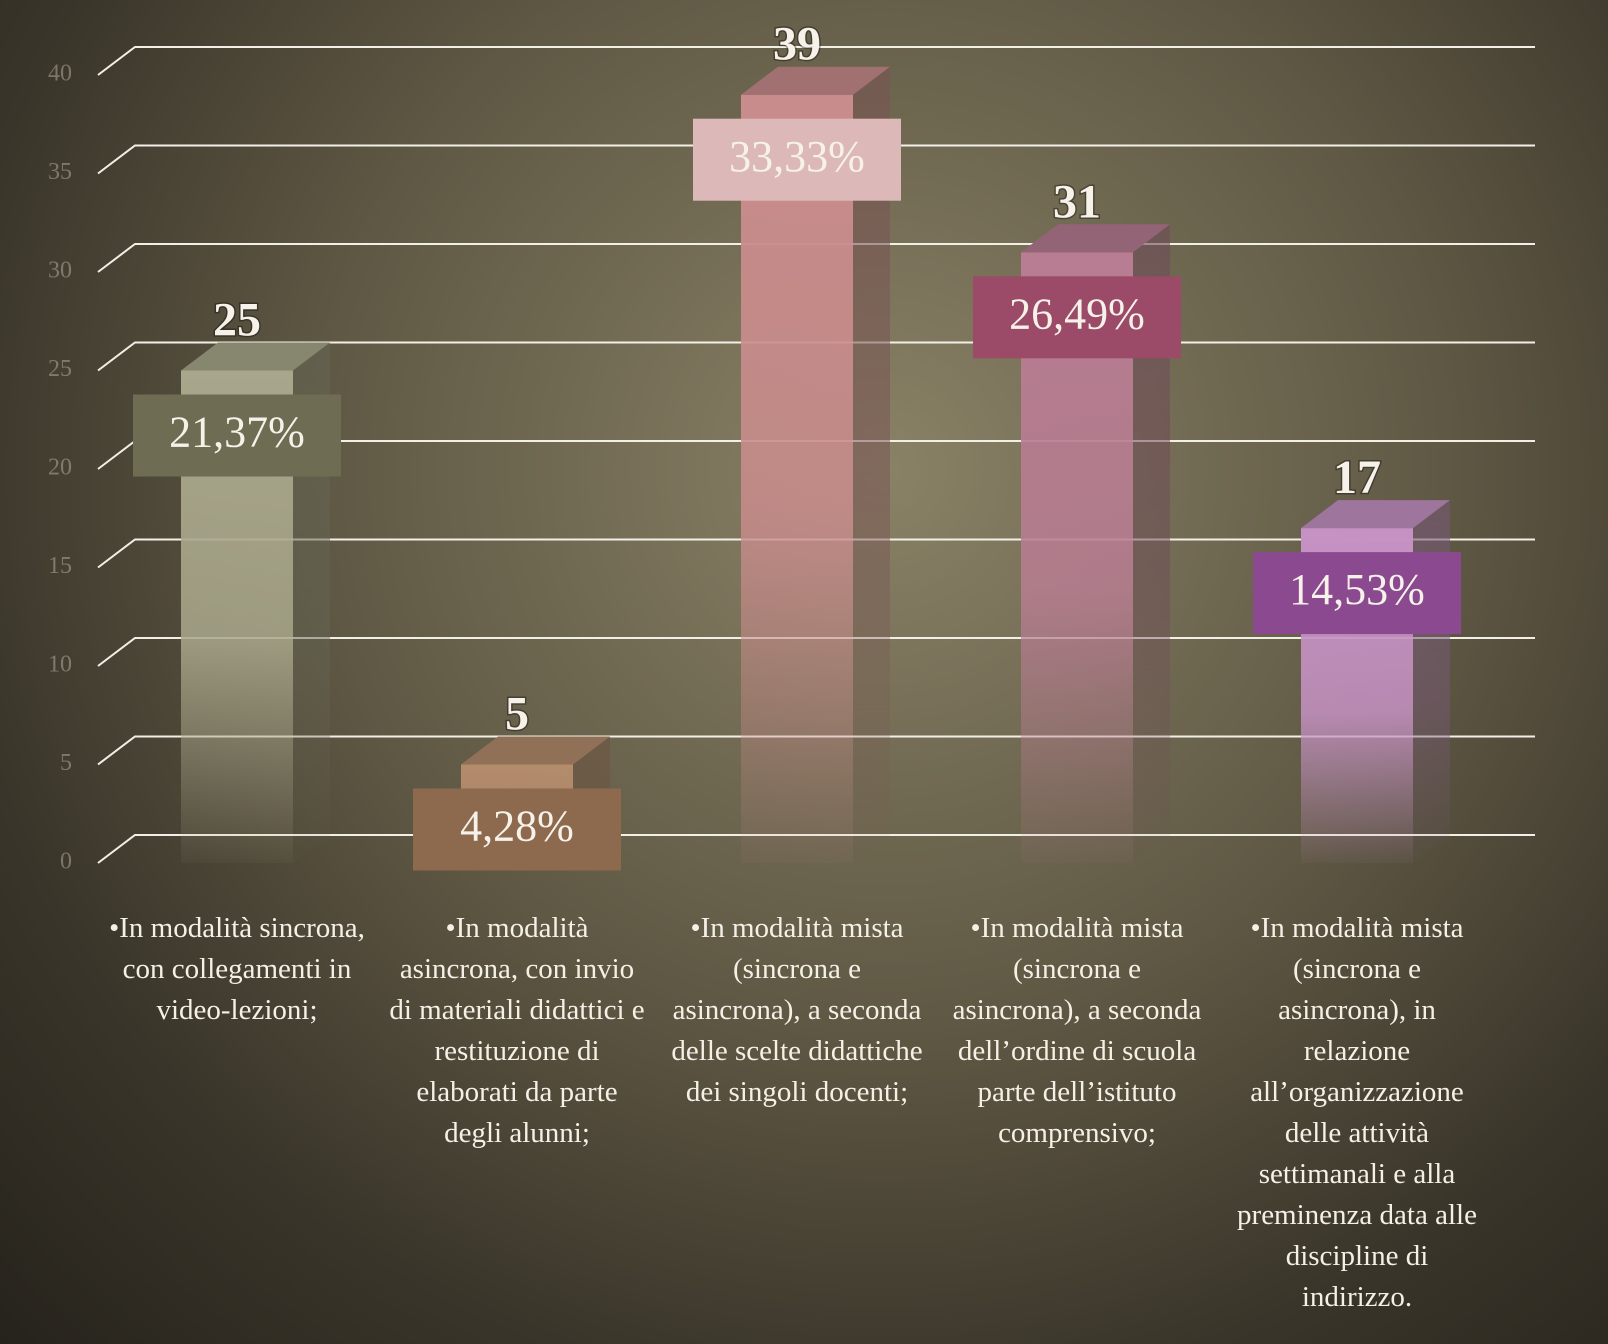 This screenshot has width=1608, height=1344. I want to click on annotation: 33,33%, so click(797, 156).